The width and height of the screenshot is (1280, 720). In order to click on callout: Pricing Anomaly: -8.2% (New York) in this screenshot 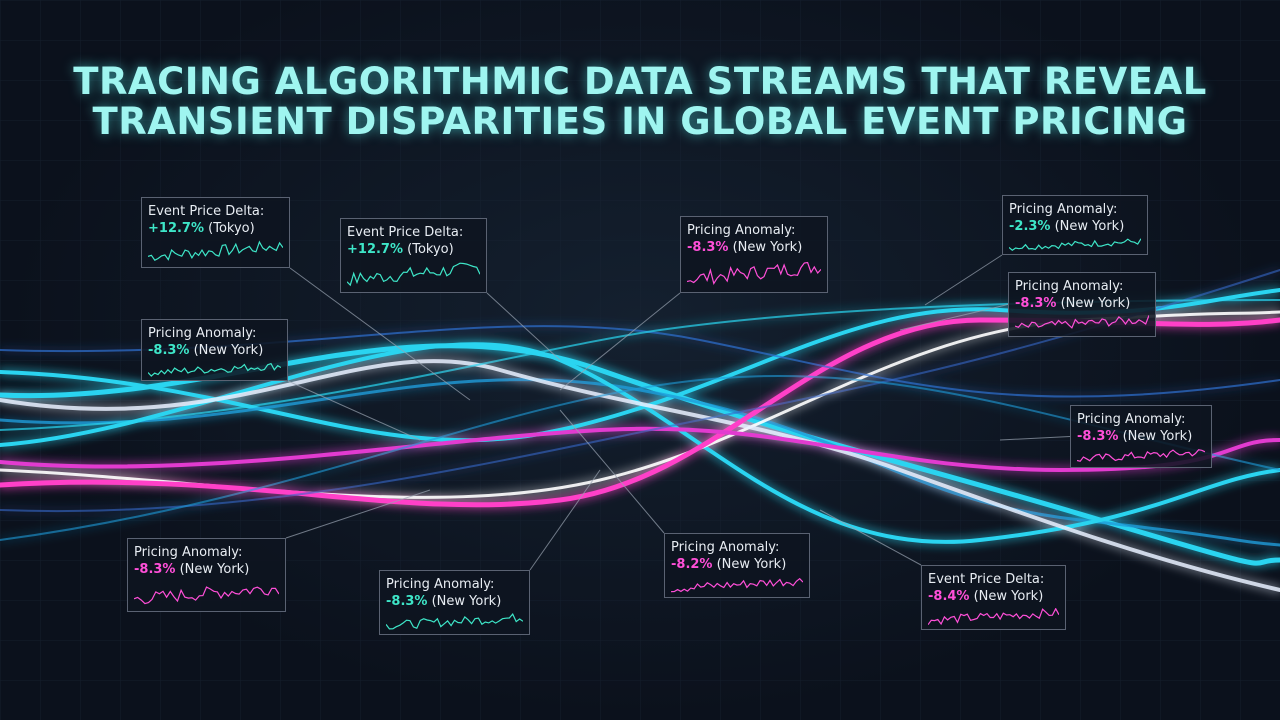, I will do `click(737, 565)`.